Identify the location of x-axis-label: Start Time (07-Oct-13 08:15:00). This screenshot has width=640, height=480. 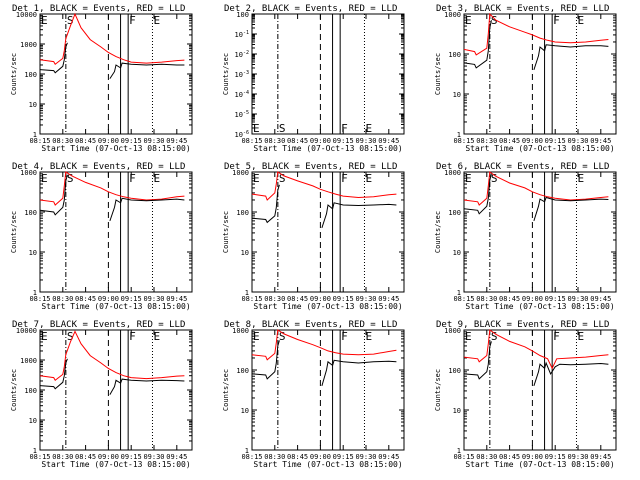
(539, 306).